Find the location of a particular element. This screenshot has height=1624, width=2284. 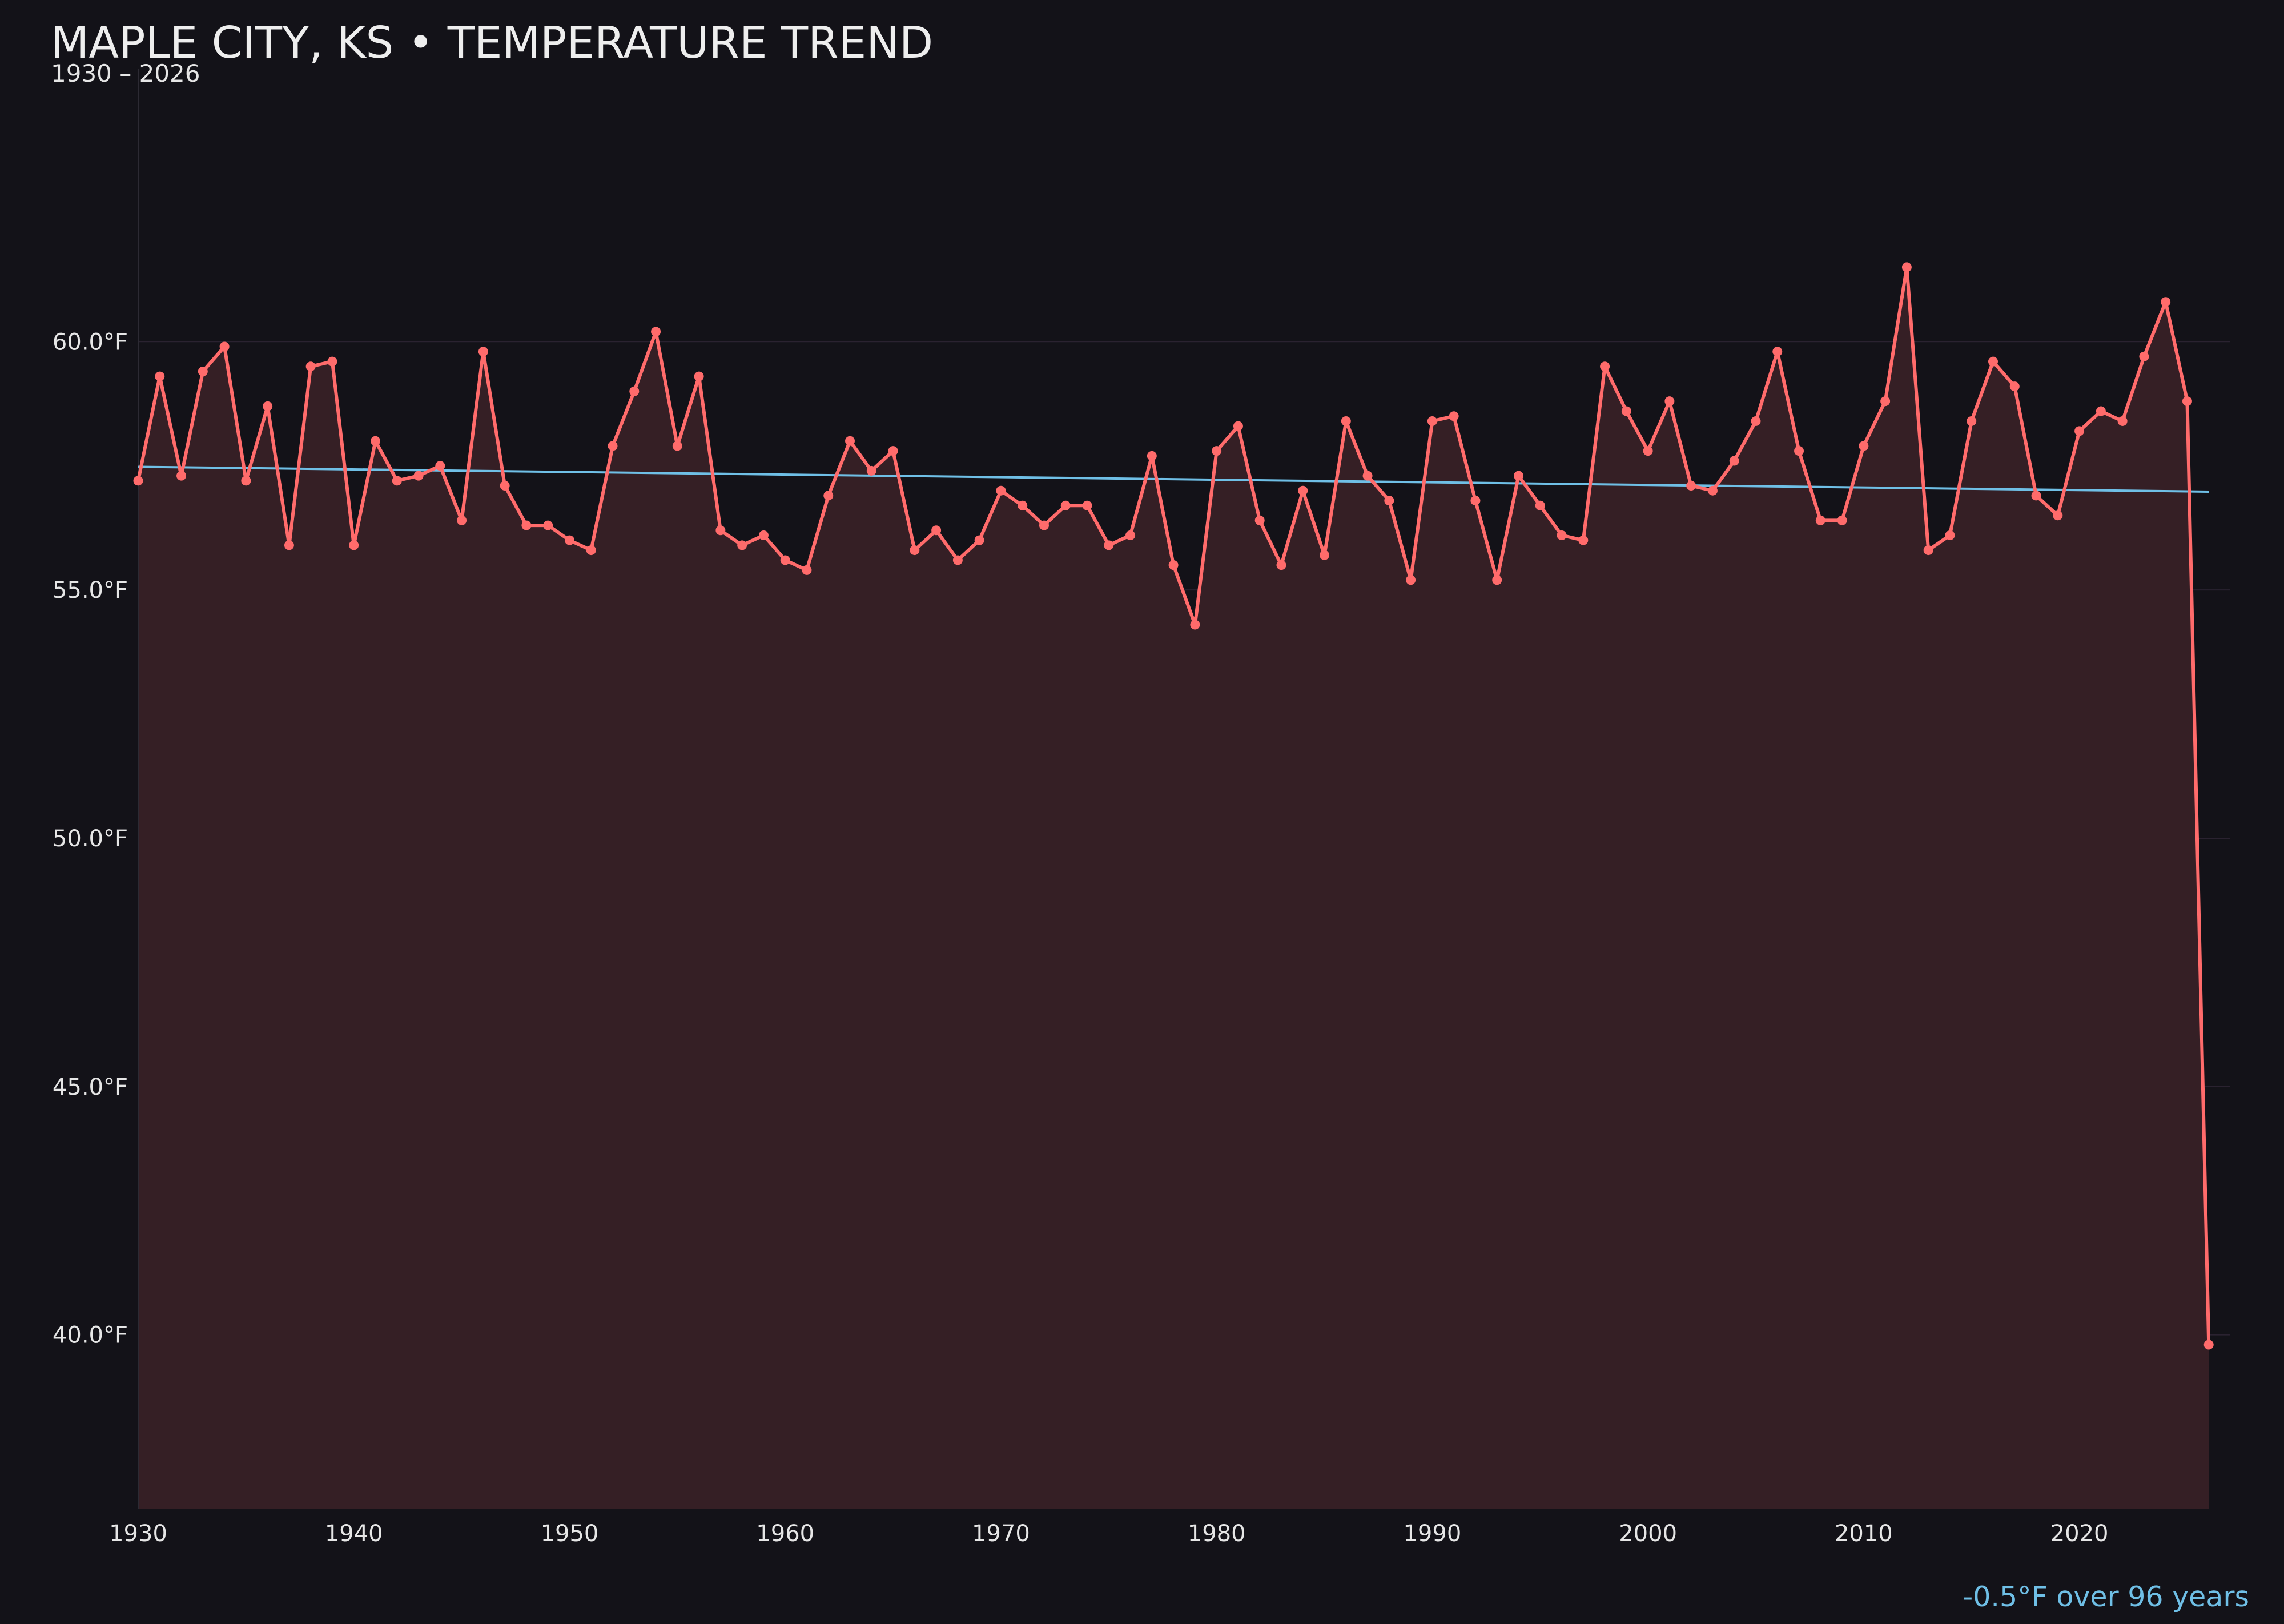

data-point-2013 is located at coordinates (1928, 550).